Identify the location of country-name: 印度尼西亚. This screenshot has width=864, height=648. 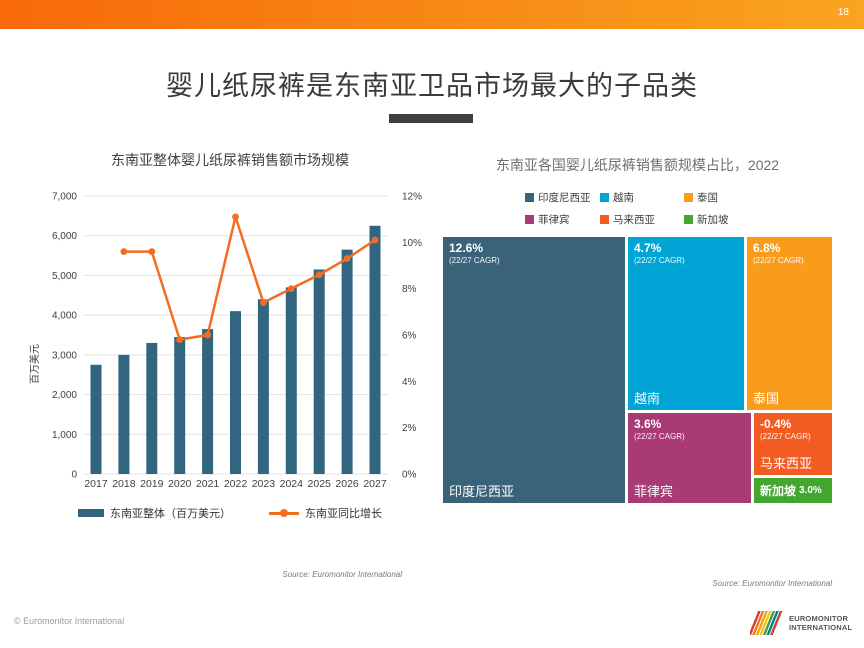
(482, 491).